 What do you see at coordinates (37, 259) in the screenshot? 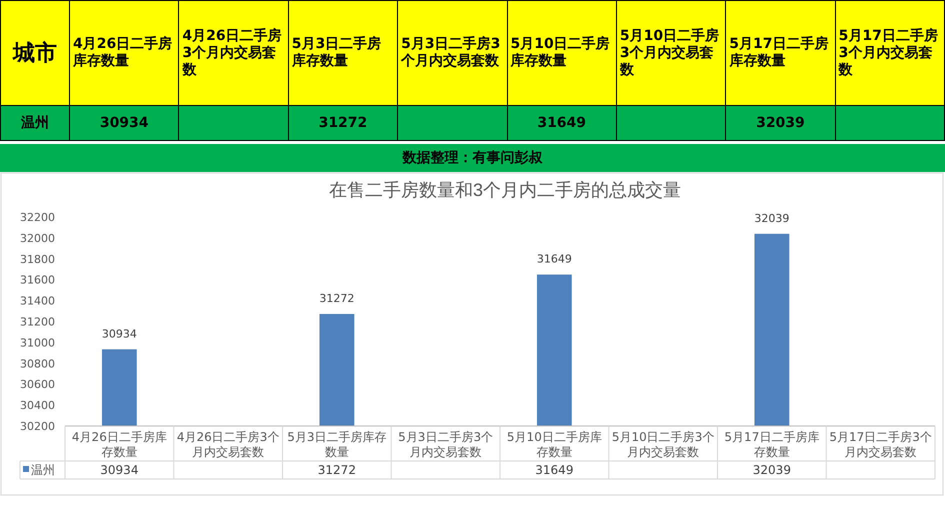
I see `y-tick-label: 31800` at bounding box center [37, 259].